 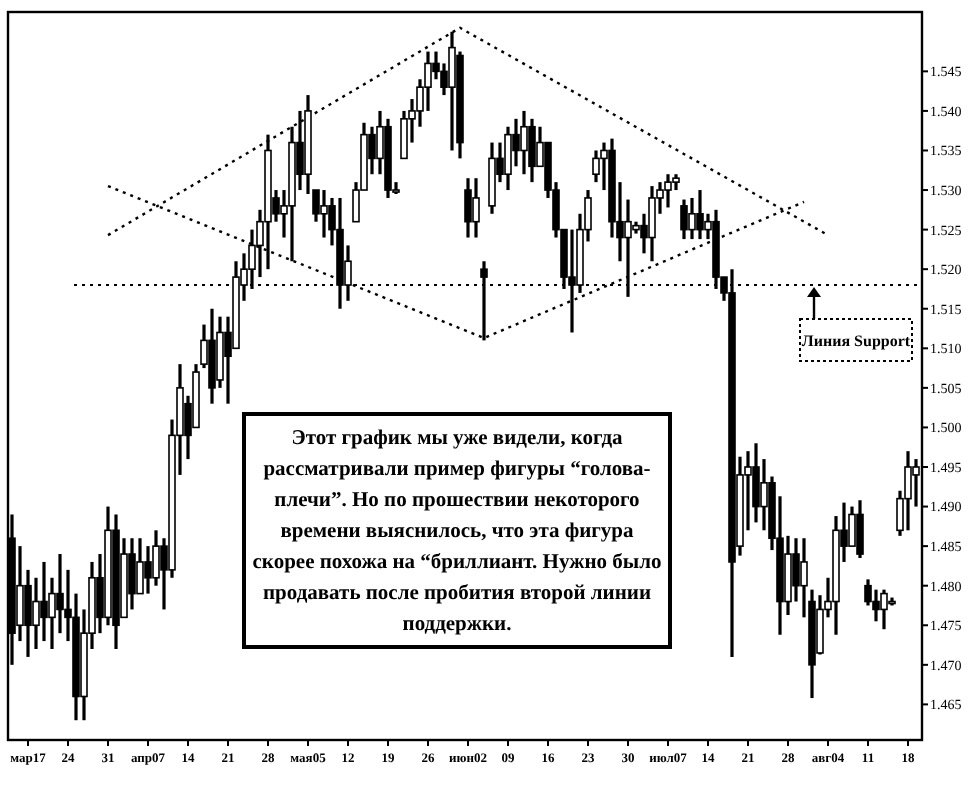 What do you see at coordinates (457, 532) in the screenshot?
I see `annotation: Этот график мы уже видели, когда рассматривали пример фигуры “голова- плечи”. Но по прошествии некоторого времени выяснилось, что эта фигура скорее похожа на “бриллиант. Нужно было продавать после пробития второй линии поддержки.` at bounding box center [457, 532].